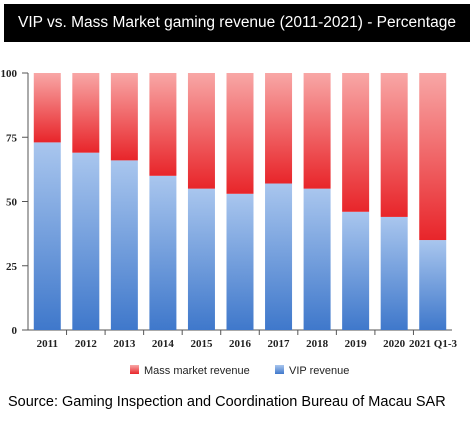 This screenshot has height=428, width=474. I want to click on bar-mass-2013, so click(124, 117).